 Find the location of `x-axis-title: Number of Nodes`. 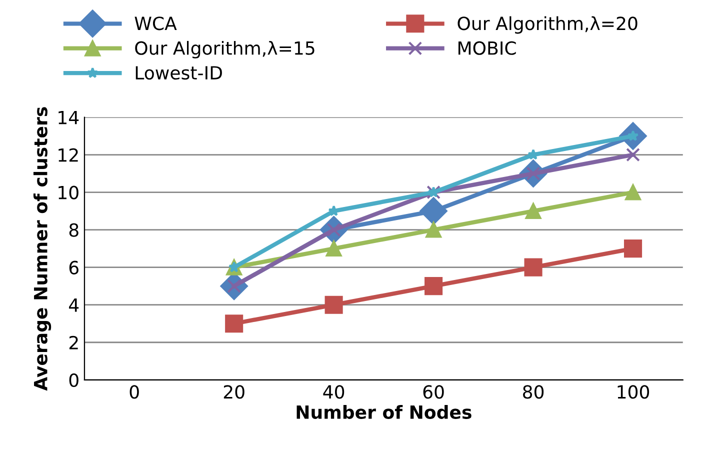

x-axis-title: Number of Nodes is located at coordinates (384, 412).